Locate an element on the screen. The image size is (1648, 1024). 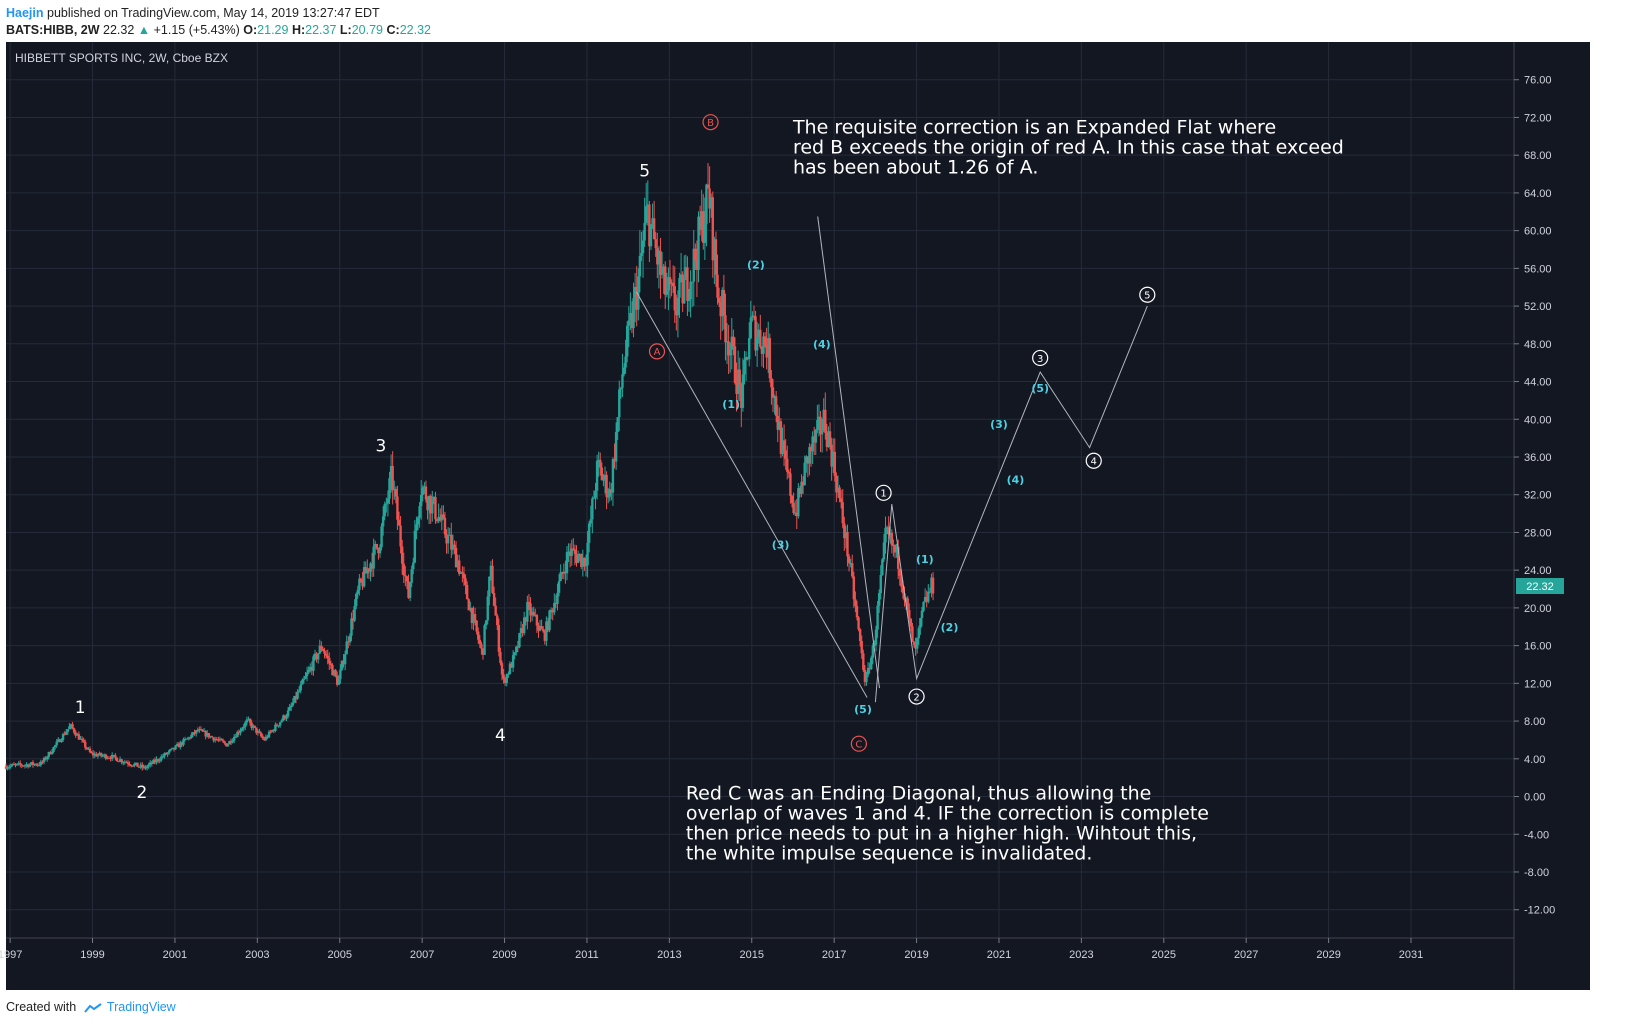
y-tick-label: 4.00 is located at coordinates (1534, 760).